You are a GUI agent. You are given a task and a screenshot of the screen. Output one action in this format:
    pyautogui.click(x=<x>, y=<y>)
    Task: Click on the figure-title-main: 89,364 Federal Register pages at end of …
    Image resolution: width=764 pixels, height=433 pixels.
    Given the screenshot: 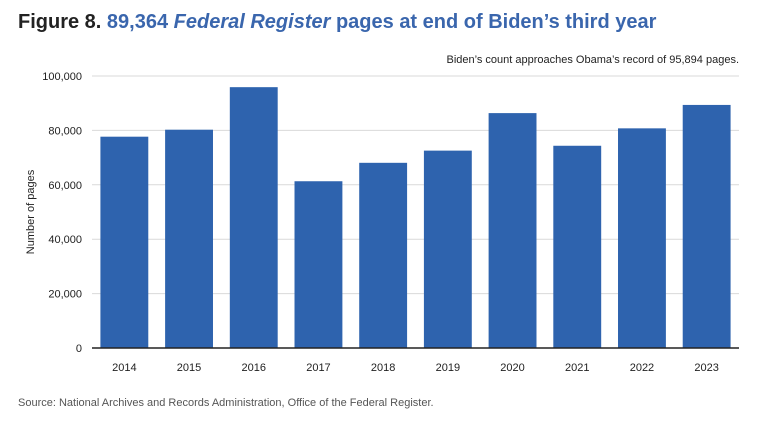 What is the action you would take?
    pyautogui.click(x=381, y=22)
    